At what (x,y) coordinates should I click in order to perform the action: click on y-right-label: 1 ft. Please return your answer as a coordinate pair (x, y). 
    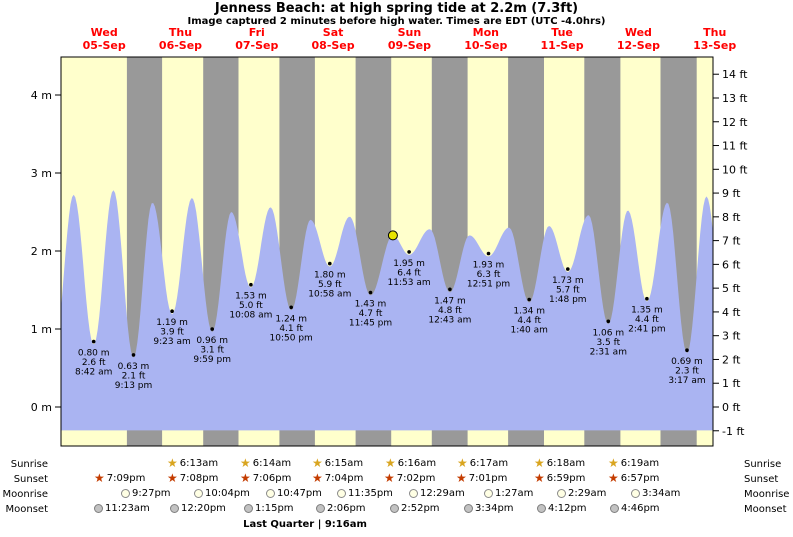
    Looking at the image, I should click on (731, 383).